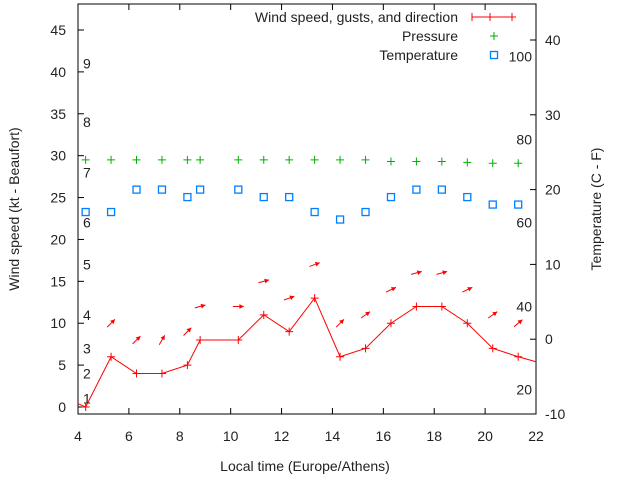  Describe the element at coordinates (58, 281) in the screenshot. I see `y-tick-label: 15` at that location.